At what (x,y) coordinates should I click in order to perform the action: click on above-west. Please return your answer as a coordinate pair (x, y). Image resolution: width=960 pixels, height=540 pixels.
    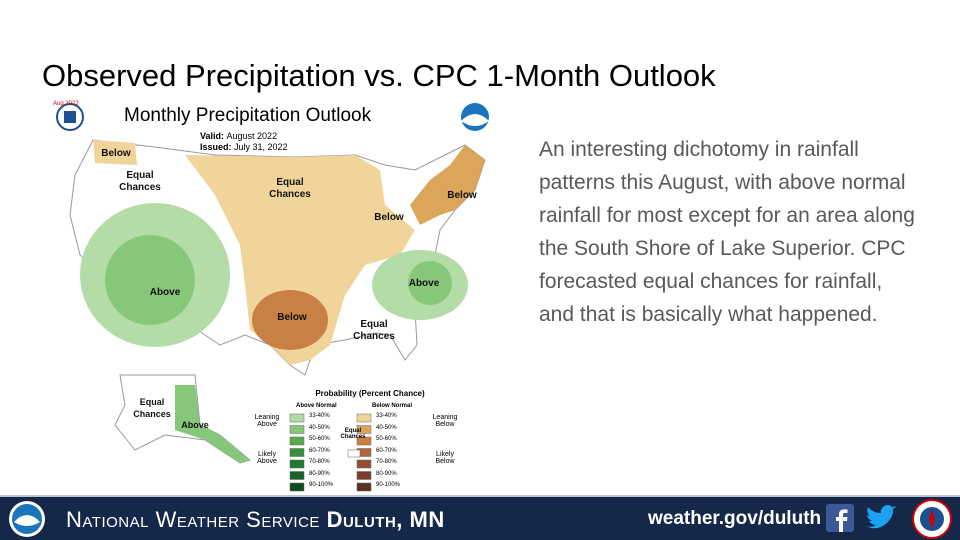
    Looking at the image, I should click on (150, 280).